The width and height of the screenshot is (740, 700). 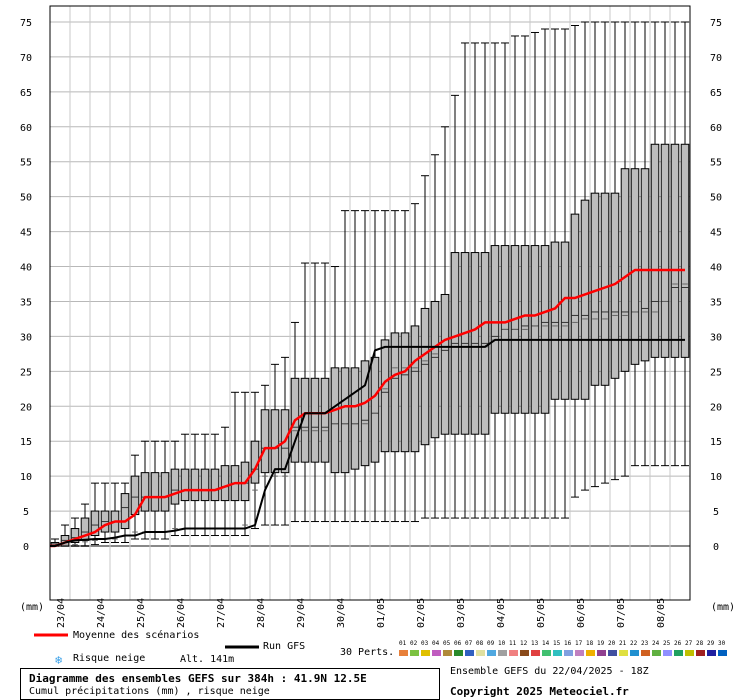 I want to click on pert-label: 08, so click(x=480, y=643).